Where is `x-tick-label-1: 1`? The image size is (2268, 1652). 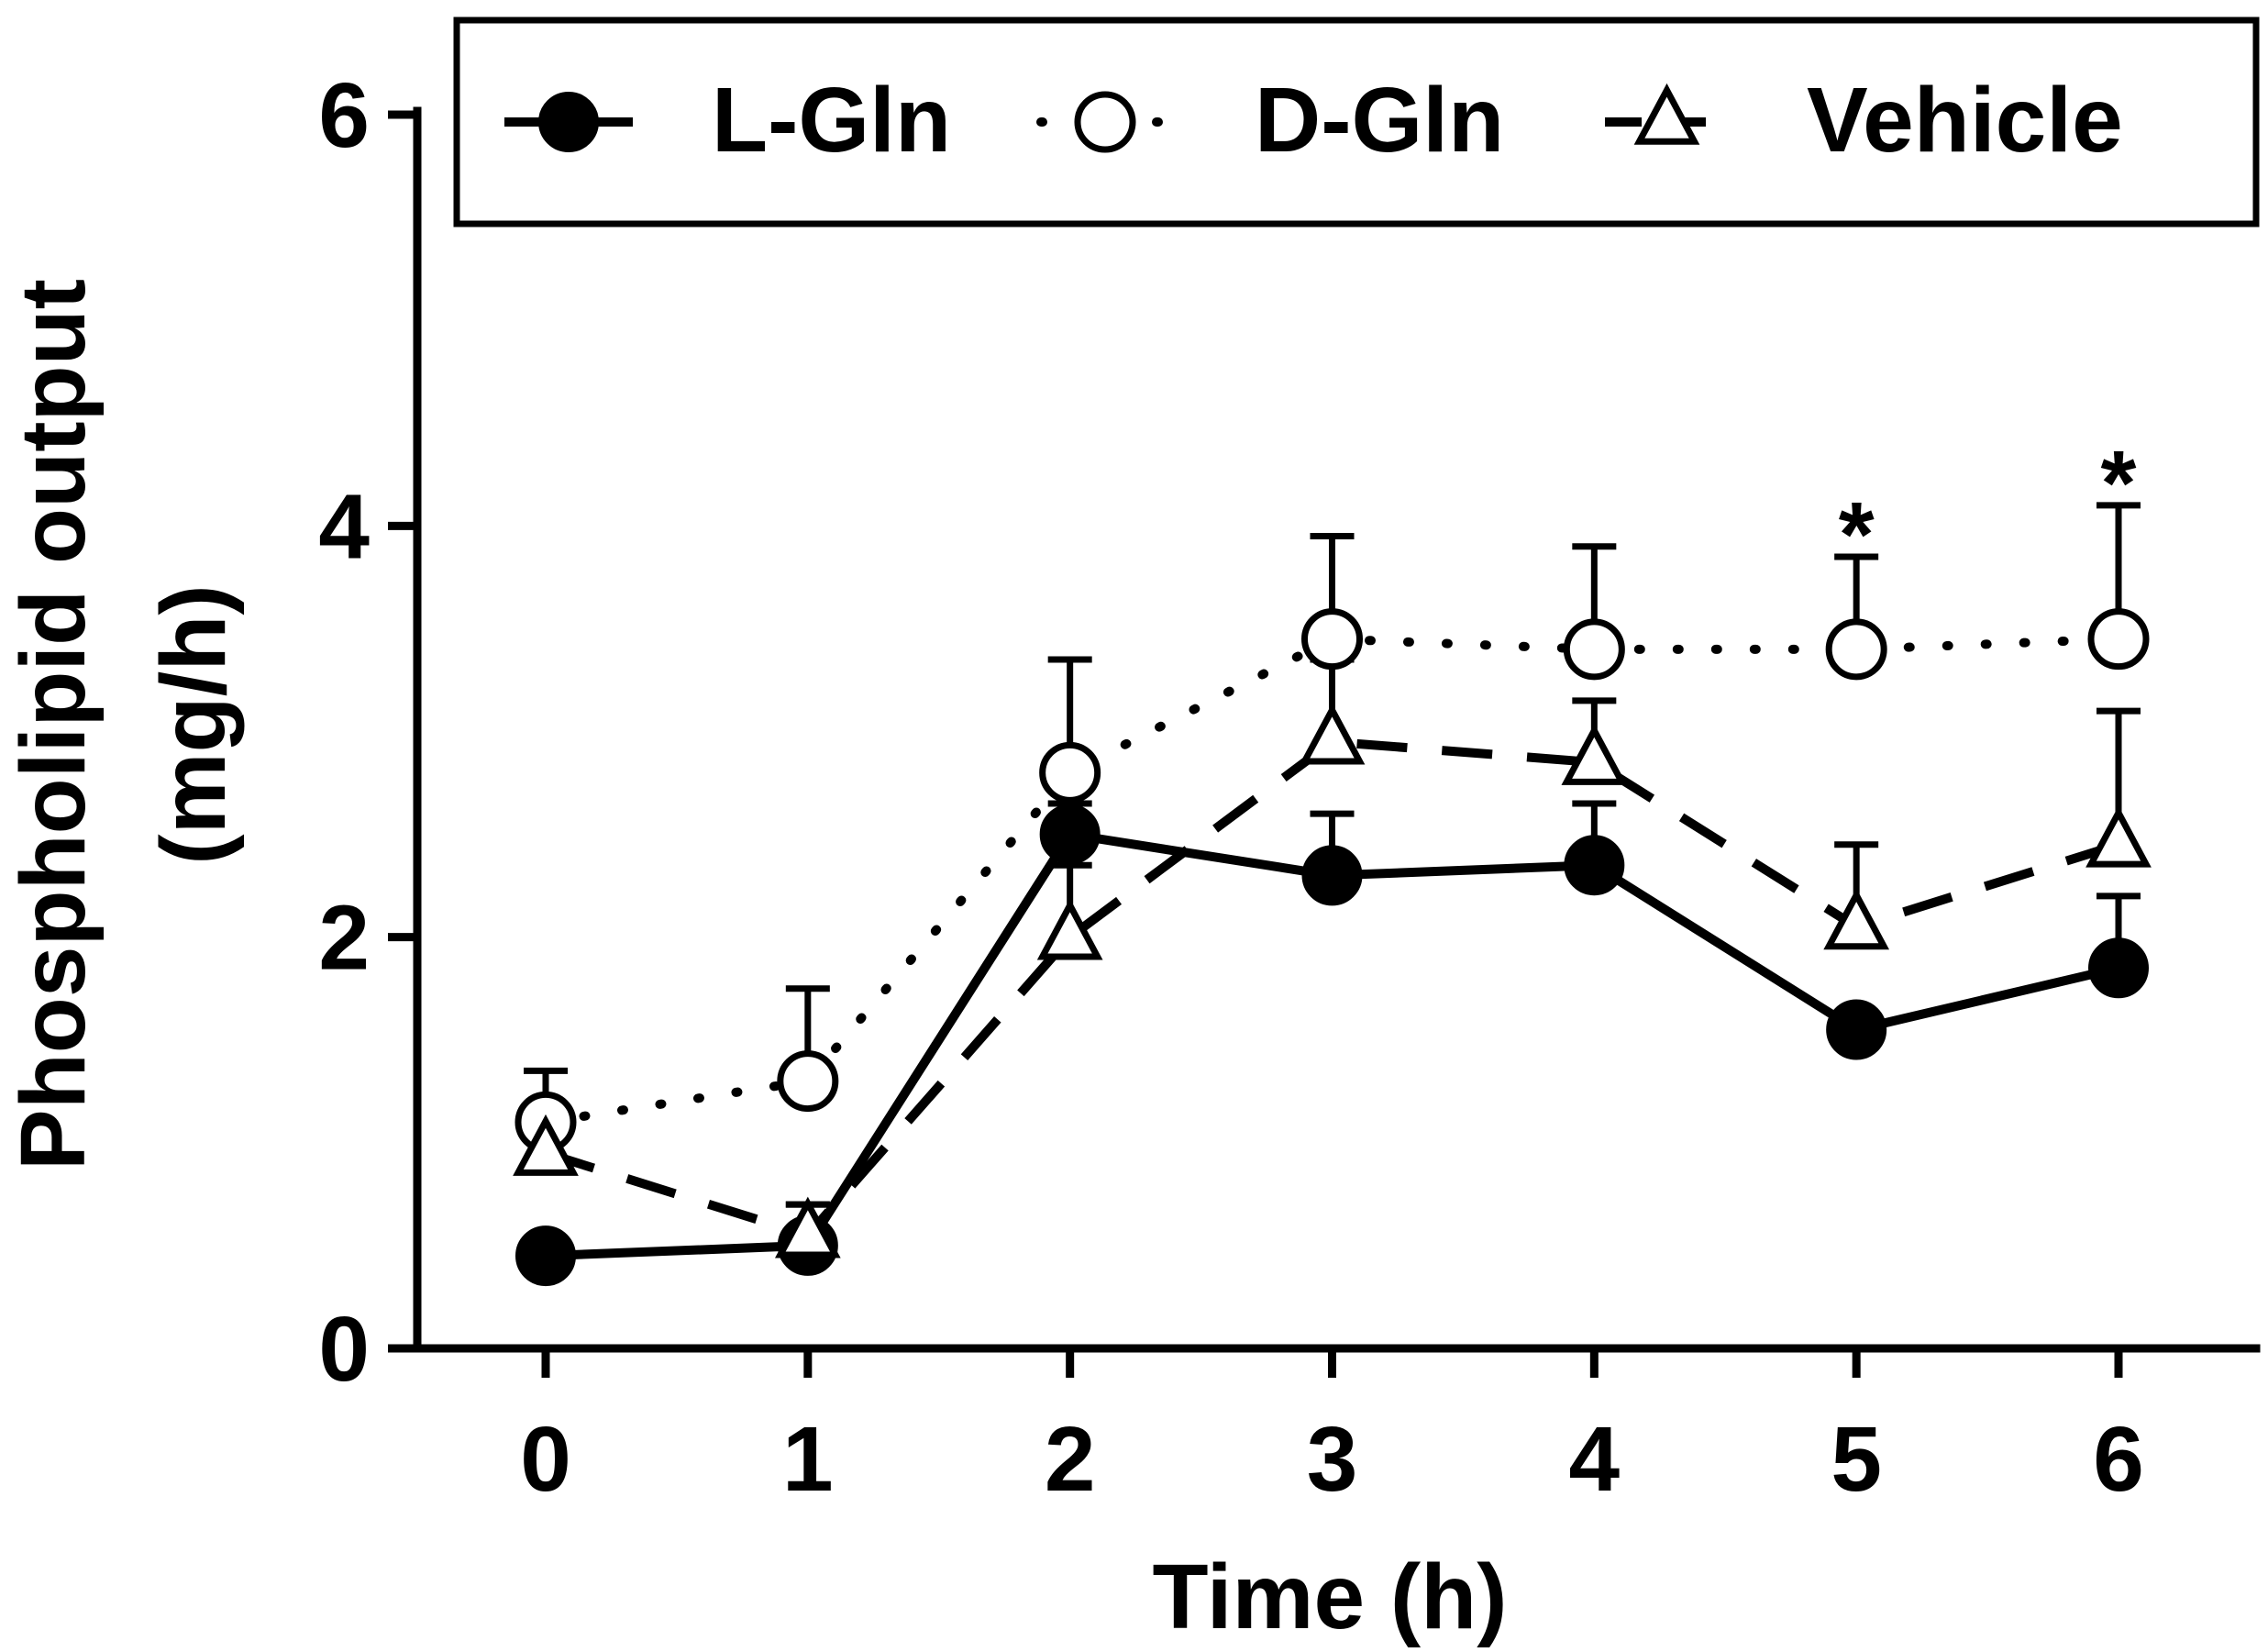
x-tick-label-1: 1 is located at coordinates (808, 1460).